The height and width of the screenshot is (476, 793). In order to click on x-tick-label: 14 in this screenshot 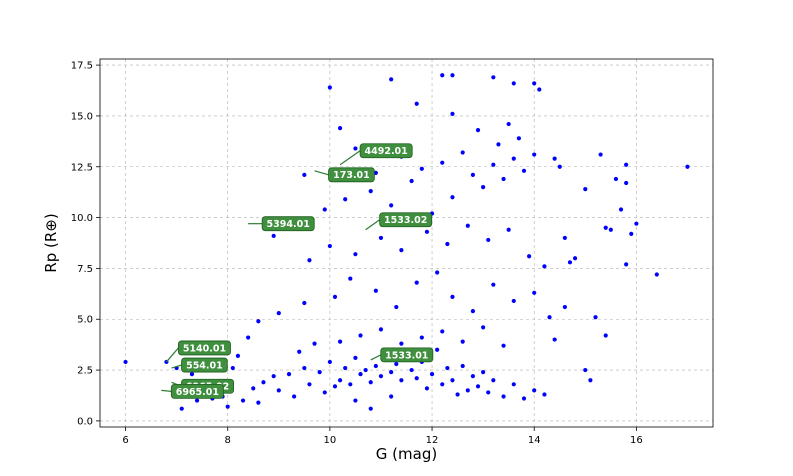, I will do `click(534, 440)`.